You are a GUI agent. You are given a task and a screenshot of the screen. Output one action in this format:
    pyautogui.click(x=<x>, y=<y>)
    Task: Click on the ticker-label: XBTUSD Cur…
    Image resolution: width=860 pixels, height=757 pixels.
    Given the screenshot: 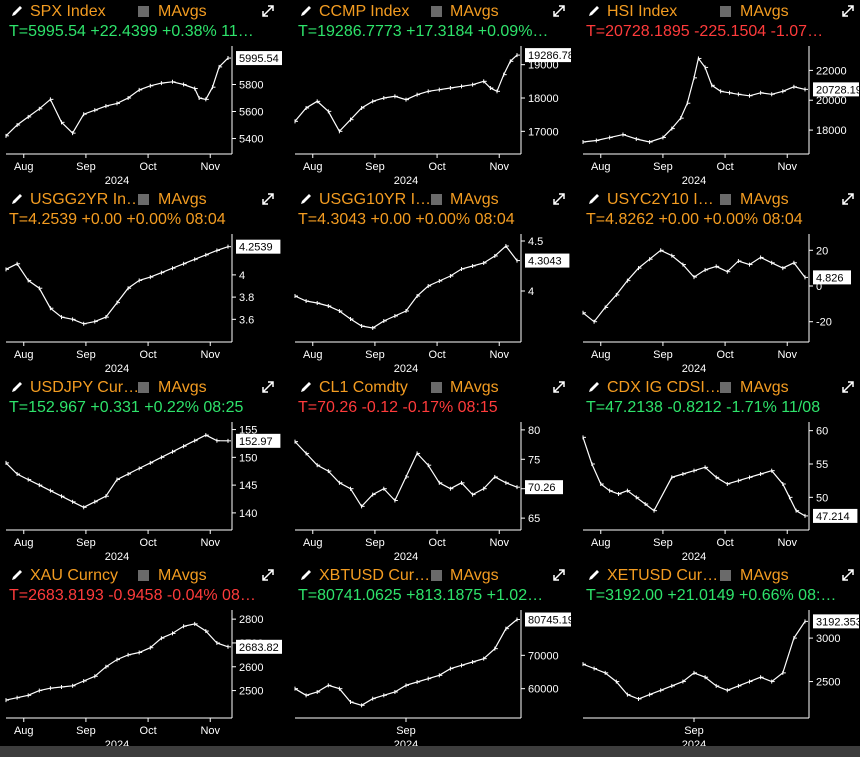 What is the action you would take?
    pyautogui.click(x=375, y=575)
    